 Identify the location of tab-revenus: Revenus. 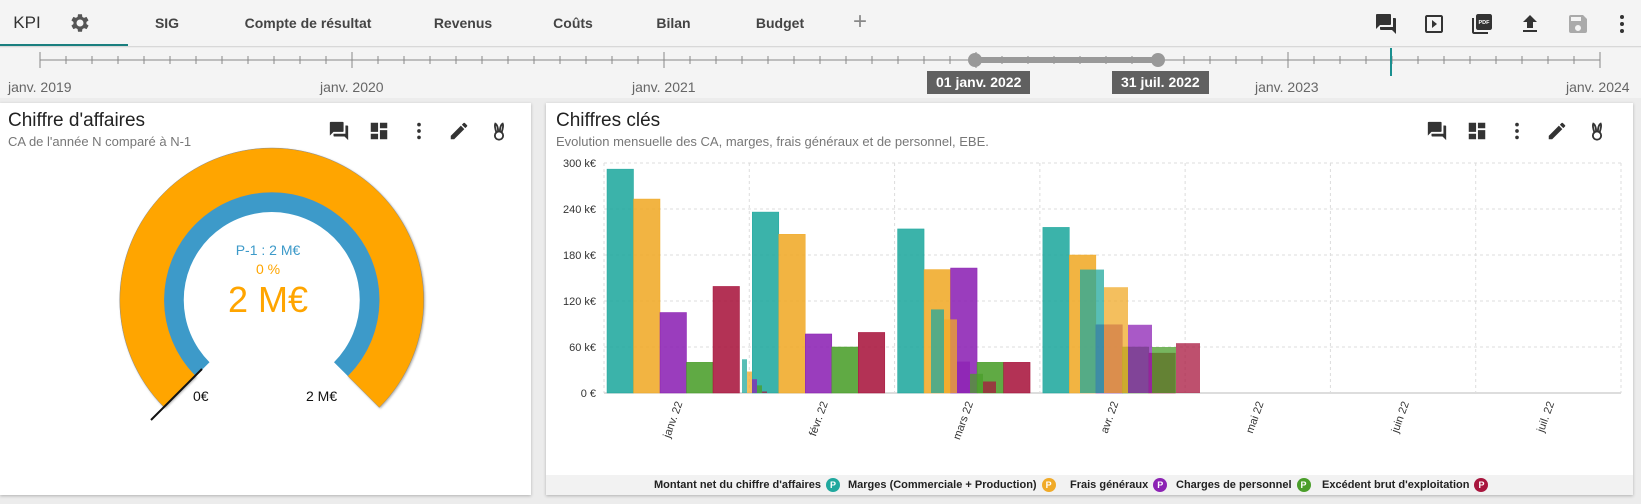
(463, 23).